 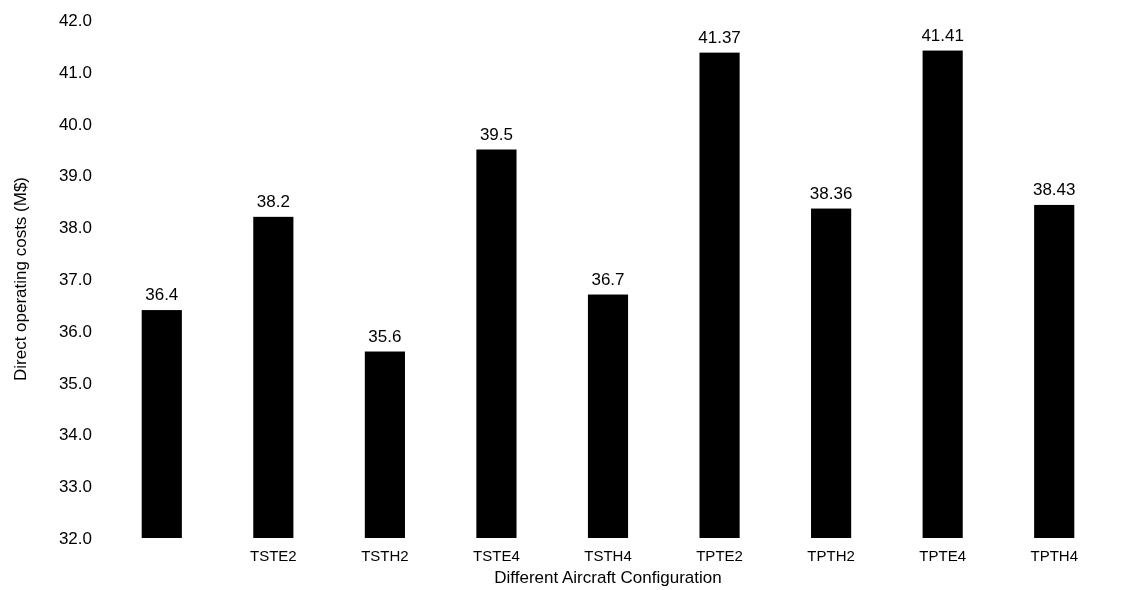 I want to click on y-tick-label: 36.0, so click(x=75, y=331).